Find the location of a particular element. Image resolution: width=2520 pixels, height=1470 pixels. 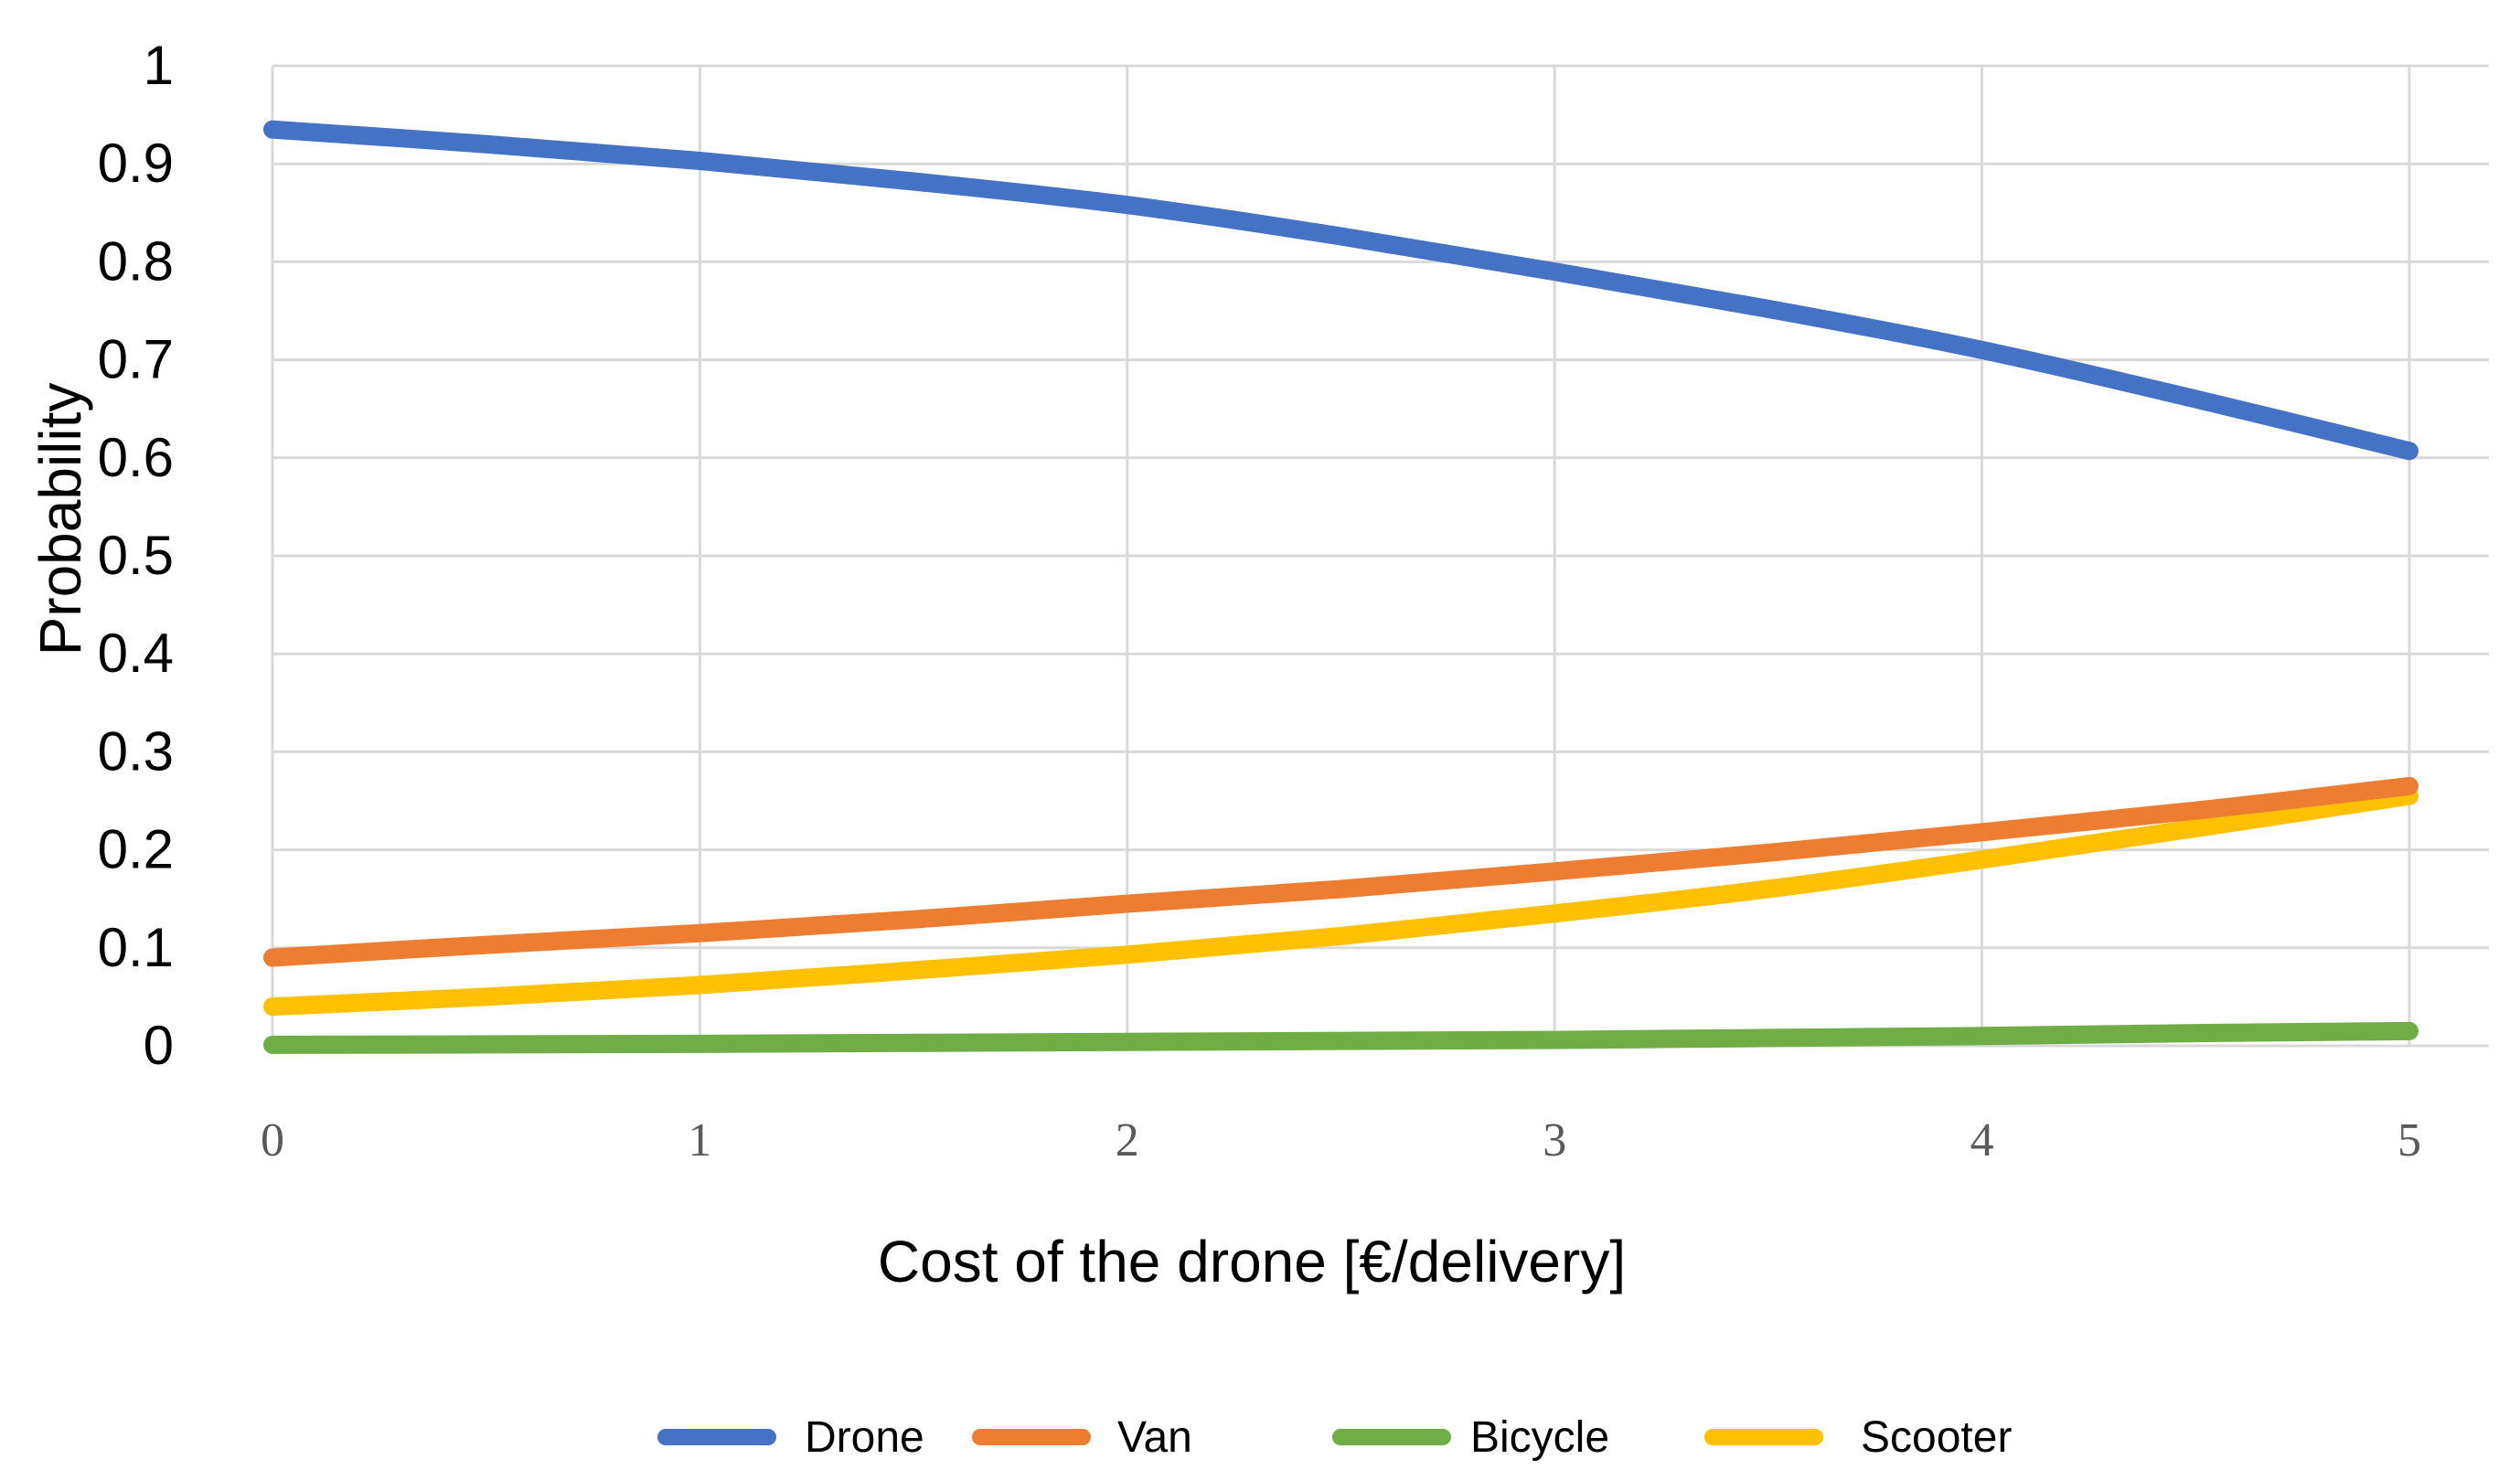

legend-item-scooter: Scooter is located at coordinates (1858, 1438).